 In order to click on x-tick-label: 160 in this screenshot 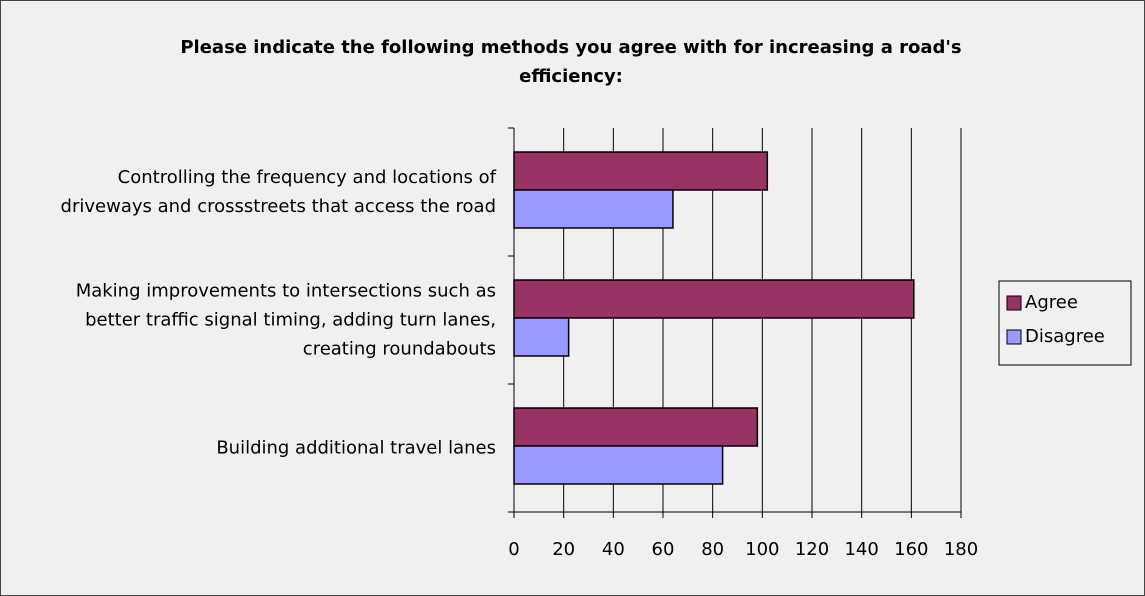, I will do `click(911, 549)`.